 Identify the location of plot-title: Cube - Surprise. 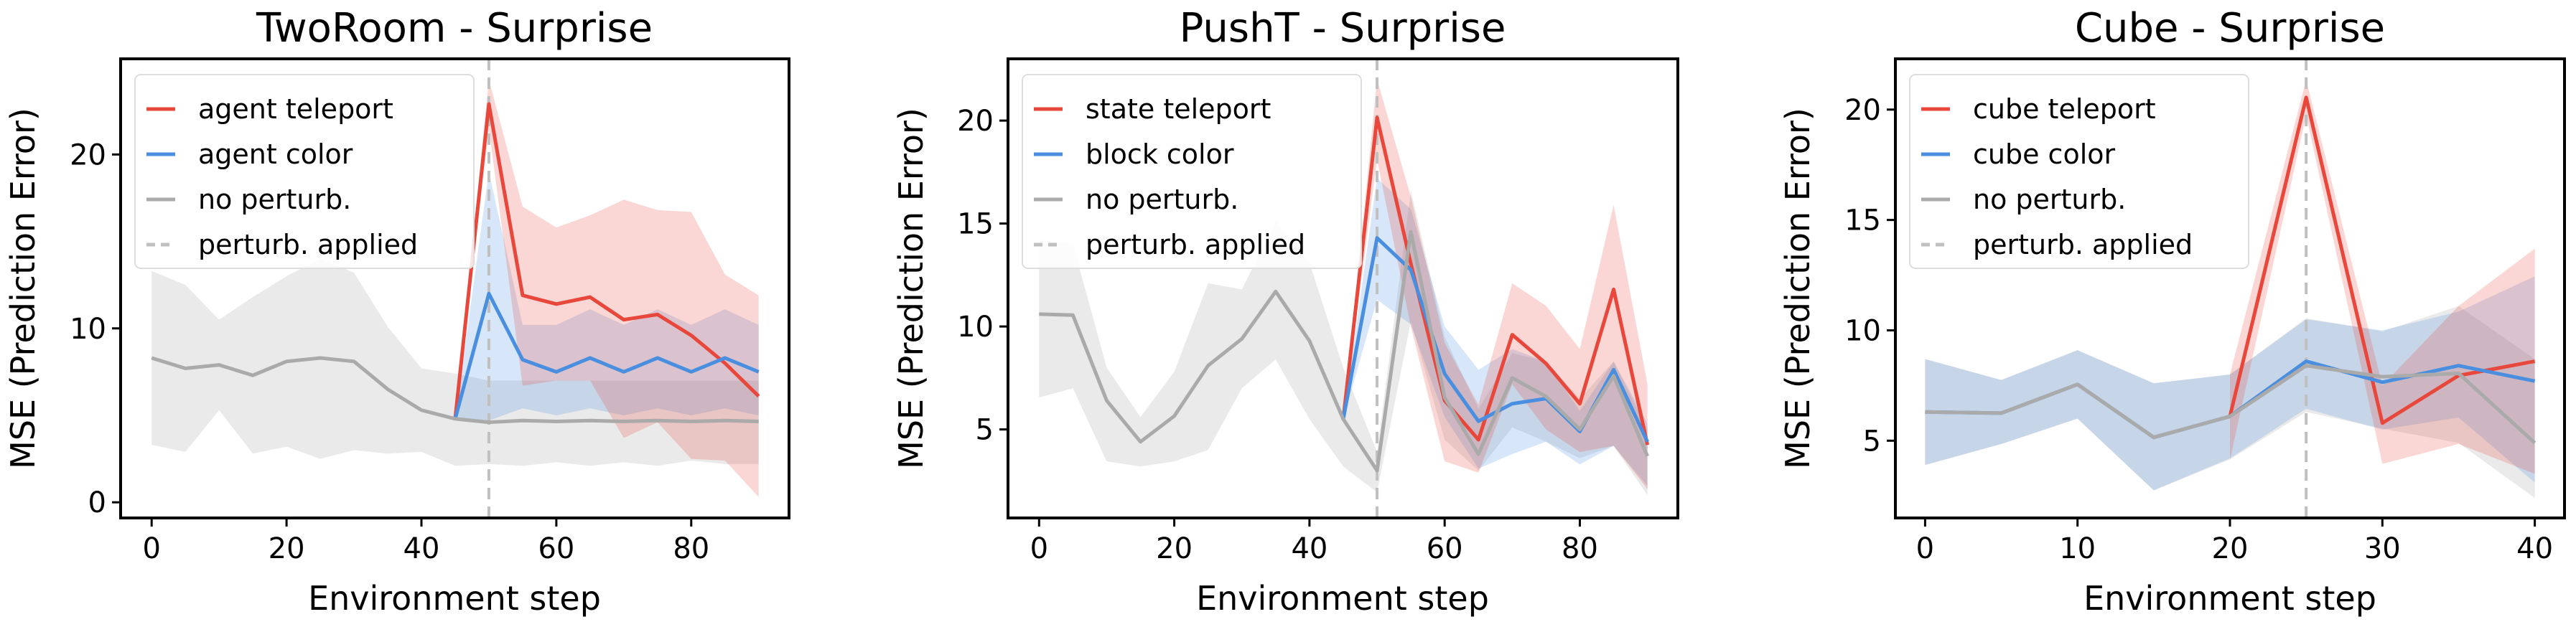
(2230, 28).